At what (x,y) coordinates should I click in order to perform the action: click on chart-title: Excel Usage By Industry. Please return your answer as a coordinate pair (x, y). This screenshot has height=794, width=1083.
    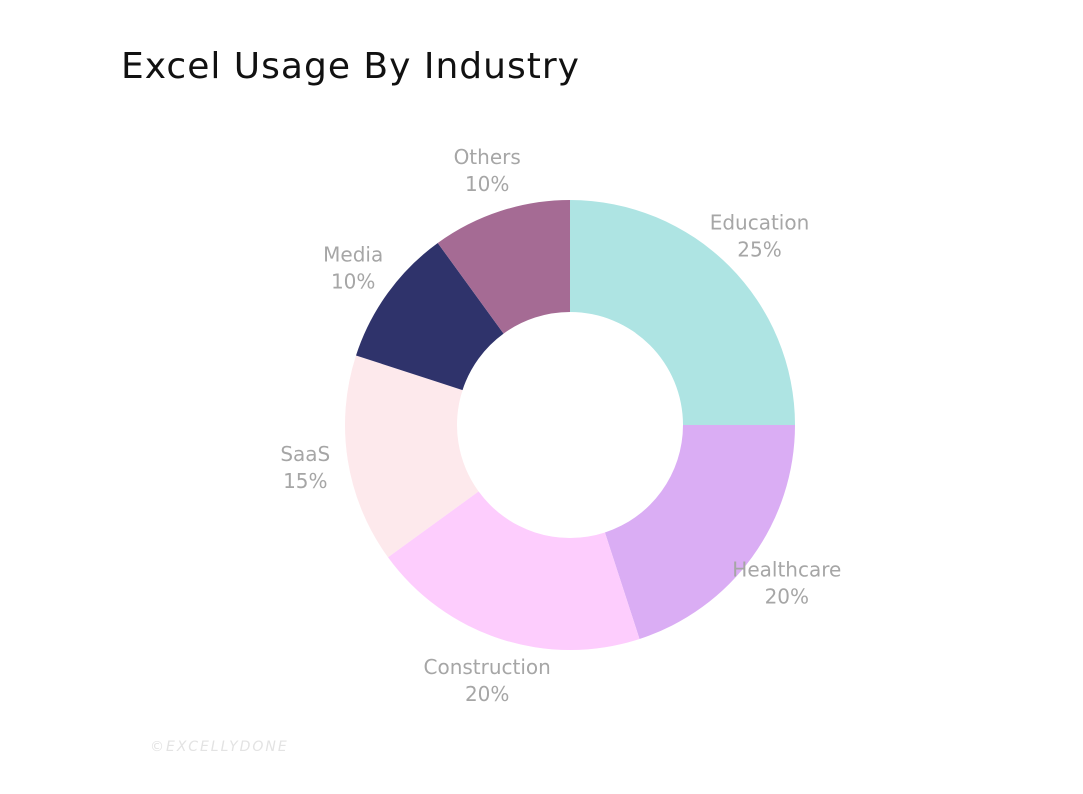
    Looking at the image, I should click on (350, 66).